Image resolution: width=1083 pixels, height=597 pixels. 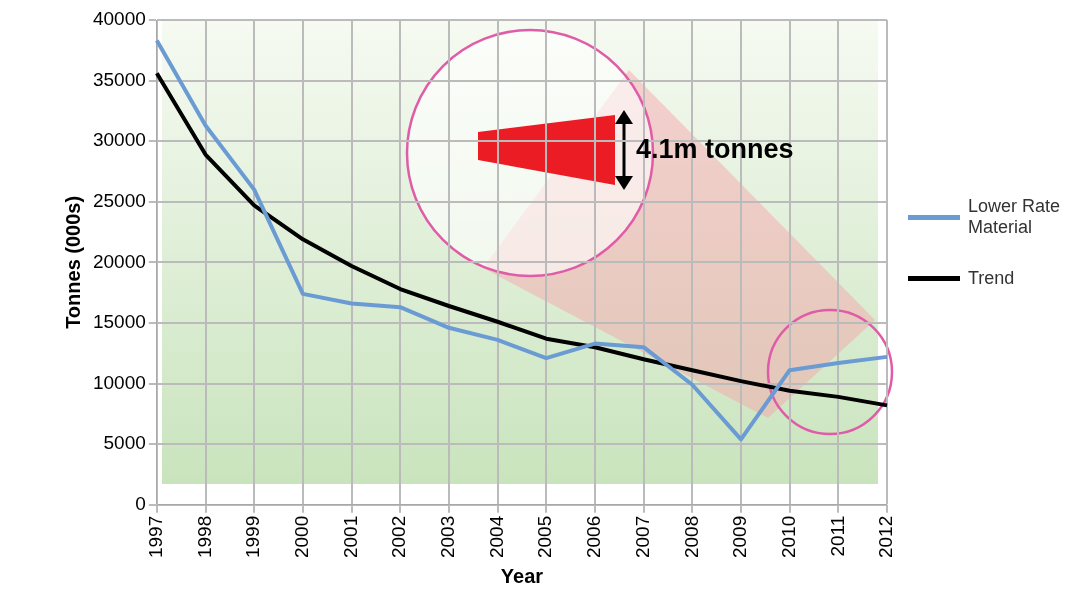 What do you see at coordinates (1015, 217) in the screenshot?
I see `legend-label: Lower Rate Material` at bounding box center [1015, 217].